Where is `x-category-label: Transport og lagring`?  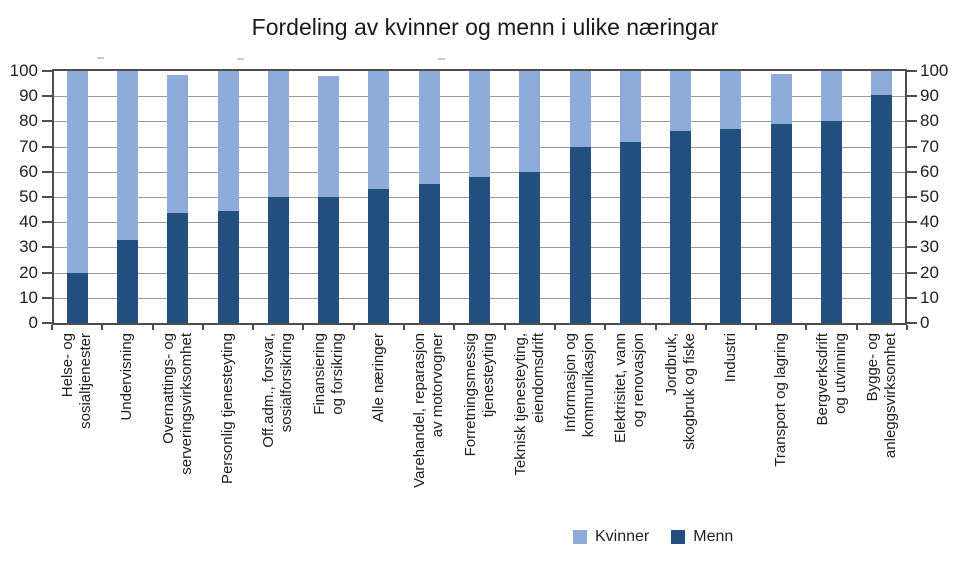
x-category-label: Transport og lagring is located at coordinates (781, 400).